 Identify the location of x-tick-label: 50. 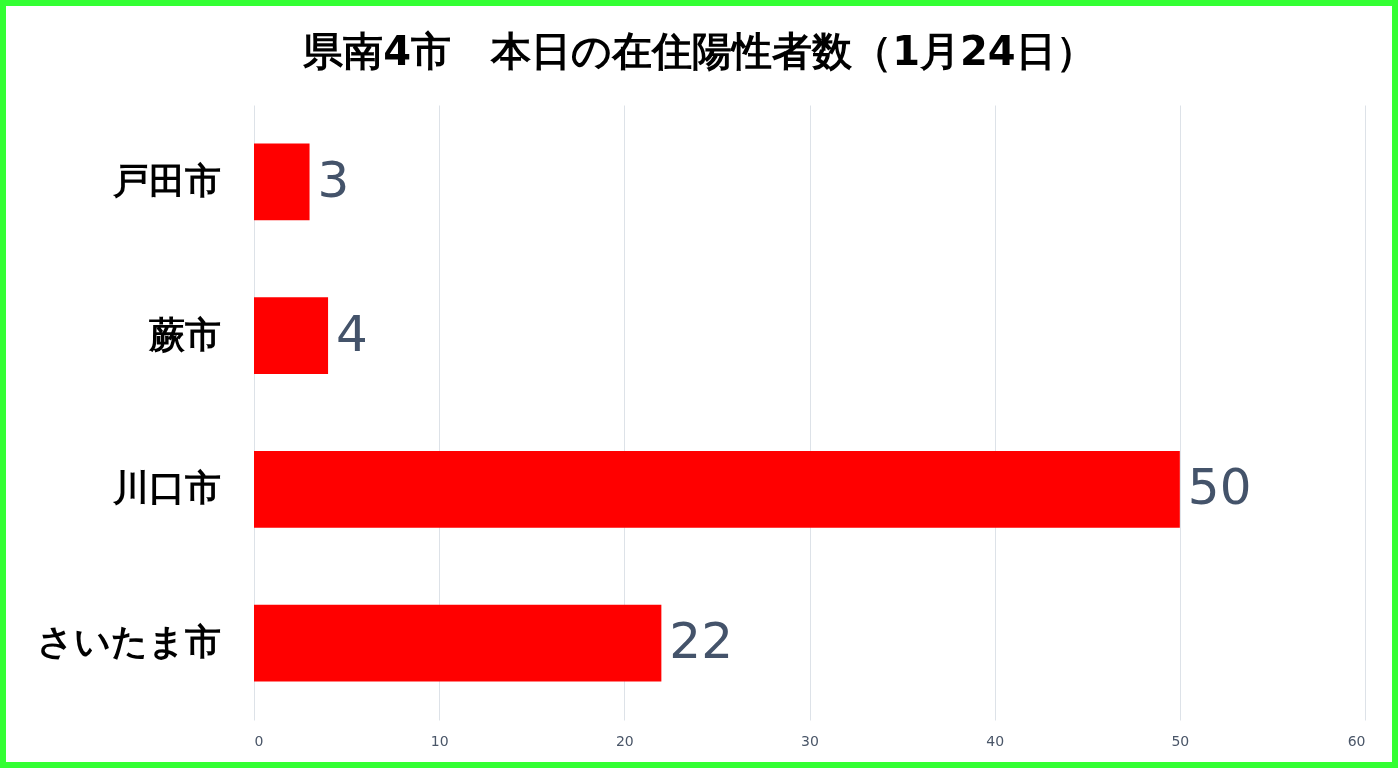
(1180, 740).